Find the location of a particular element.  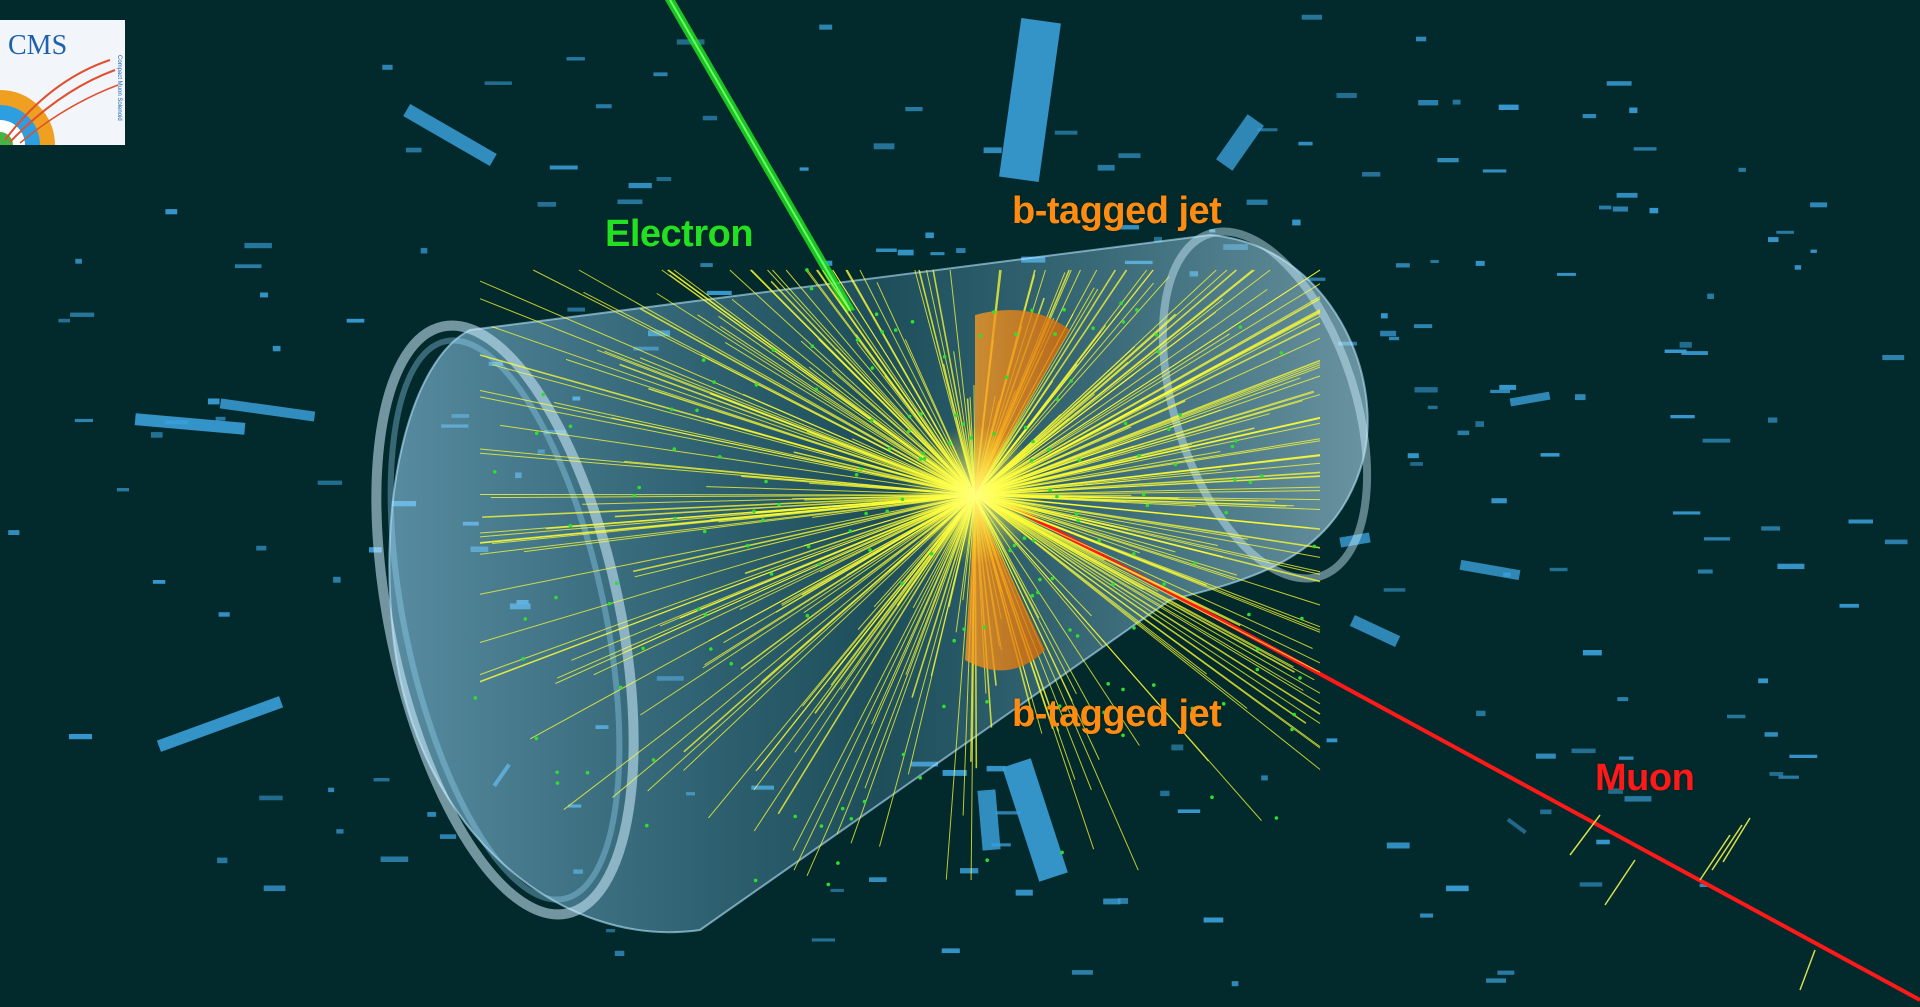

electron-track is located at coordinates (760, 156).